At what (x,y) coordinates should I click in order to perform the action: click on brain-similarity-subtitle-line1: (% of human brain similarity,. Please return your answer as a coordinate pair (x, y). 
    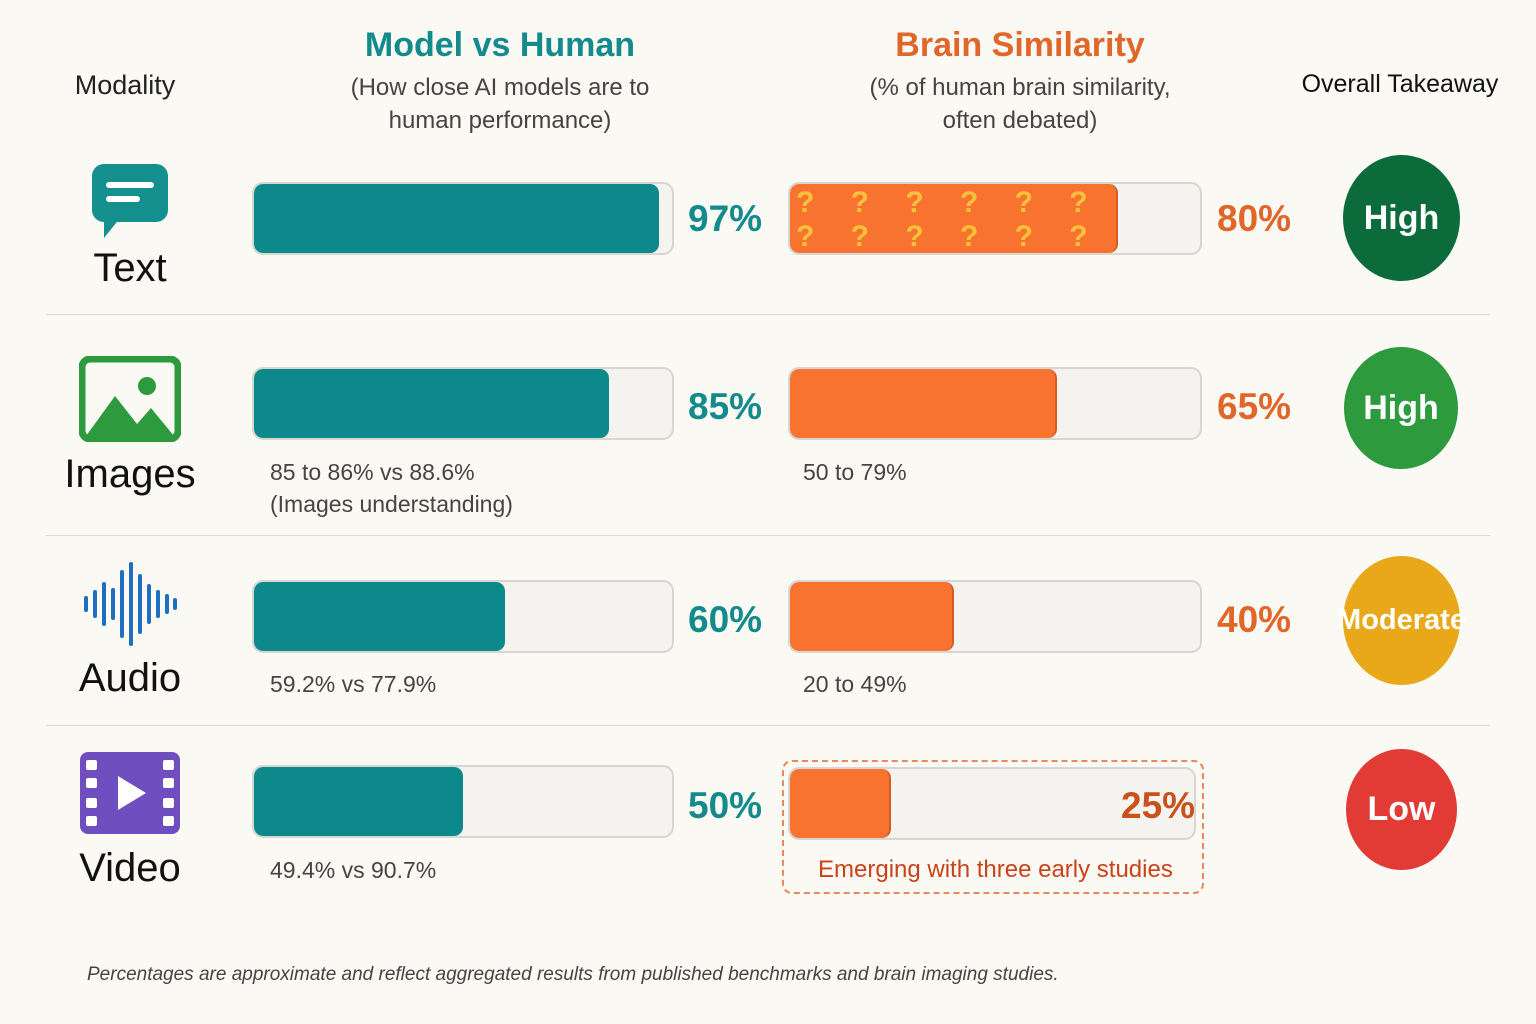
    Looking at the image, I should click on (1020, 87).